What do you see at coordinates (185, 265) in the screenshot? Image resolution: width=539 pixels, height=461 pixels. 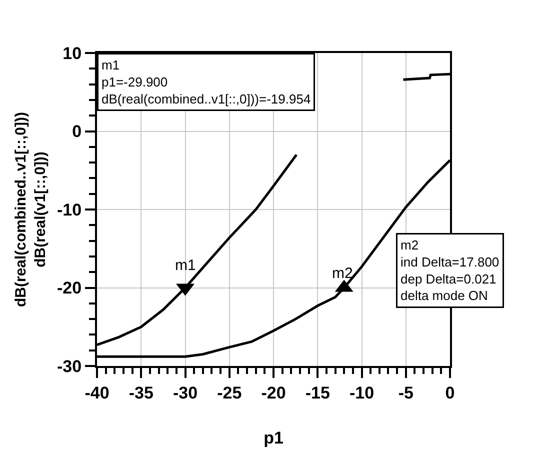 I see `annotation: m1` at bounding box center [185, 265].